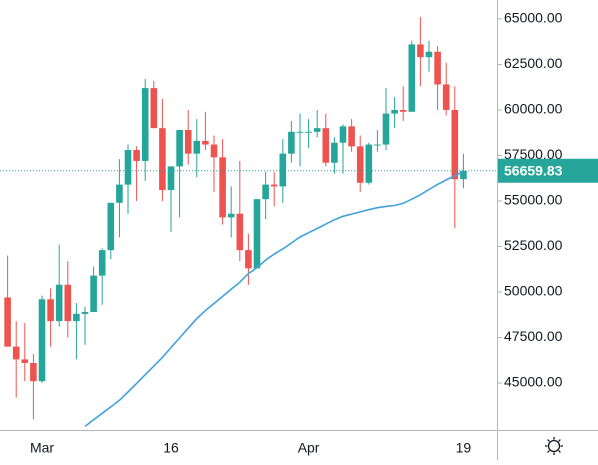 The height and width of the screenshot is (465, 598). I want to click on settings-gear, so click(554, 446).